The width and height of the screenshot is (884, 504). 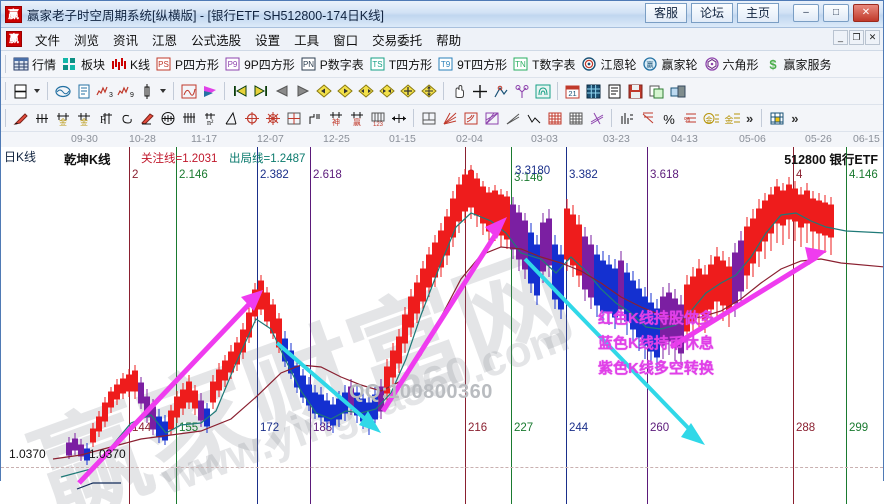 What do you see at coordinates (428, 118) in the screenshot?
I see `box-line-icon` at bounding box center [428, 118].